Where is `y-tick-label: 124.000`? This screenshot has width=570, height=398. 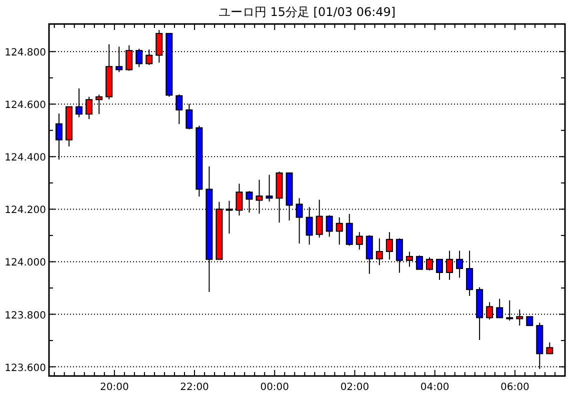
y-tick-label: 124.000 is located at coordinates (25, 263).